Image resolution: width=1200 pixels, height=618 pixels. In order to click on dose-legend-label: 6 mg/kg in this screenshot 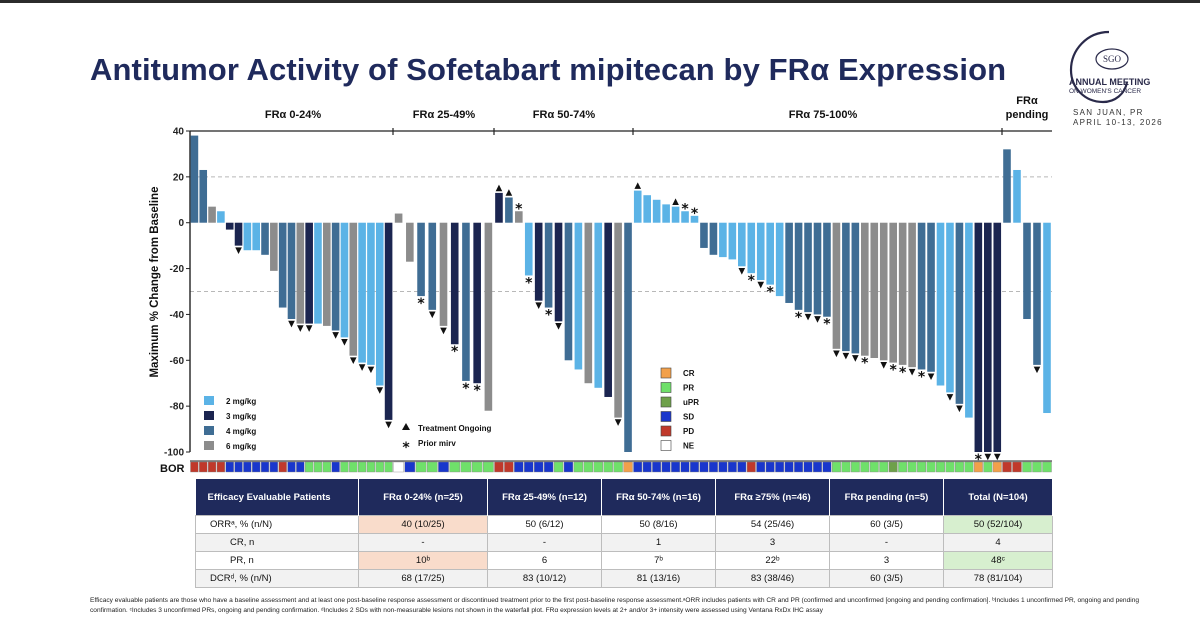, I will do `click(241, 446)`.